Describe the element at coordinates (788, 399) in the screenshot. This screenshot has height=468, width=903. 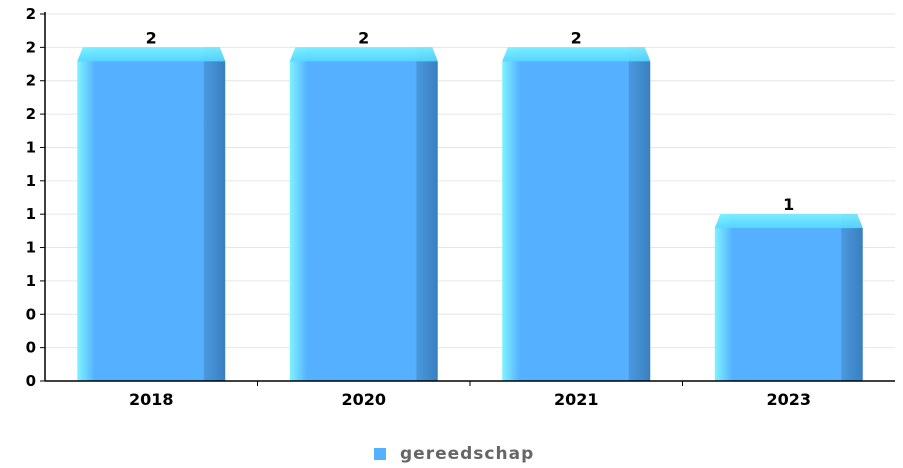
I see `x-tick-label: 2023` at that location.